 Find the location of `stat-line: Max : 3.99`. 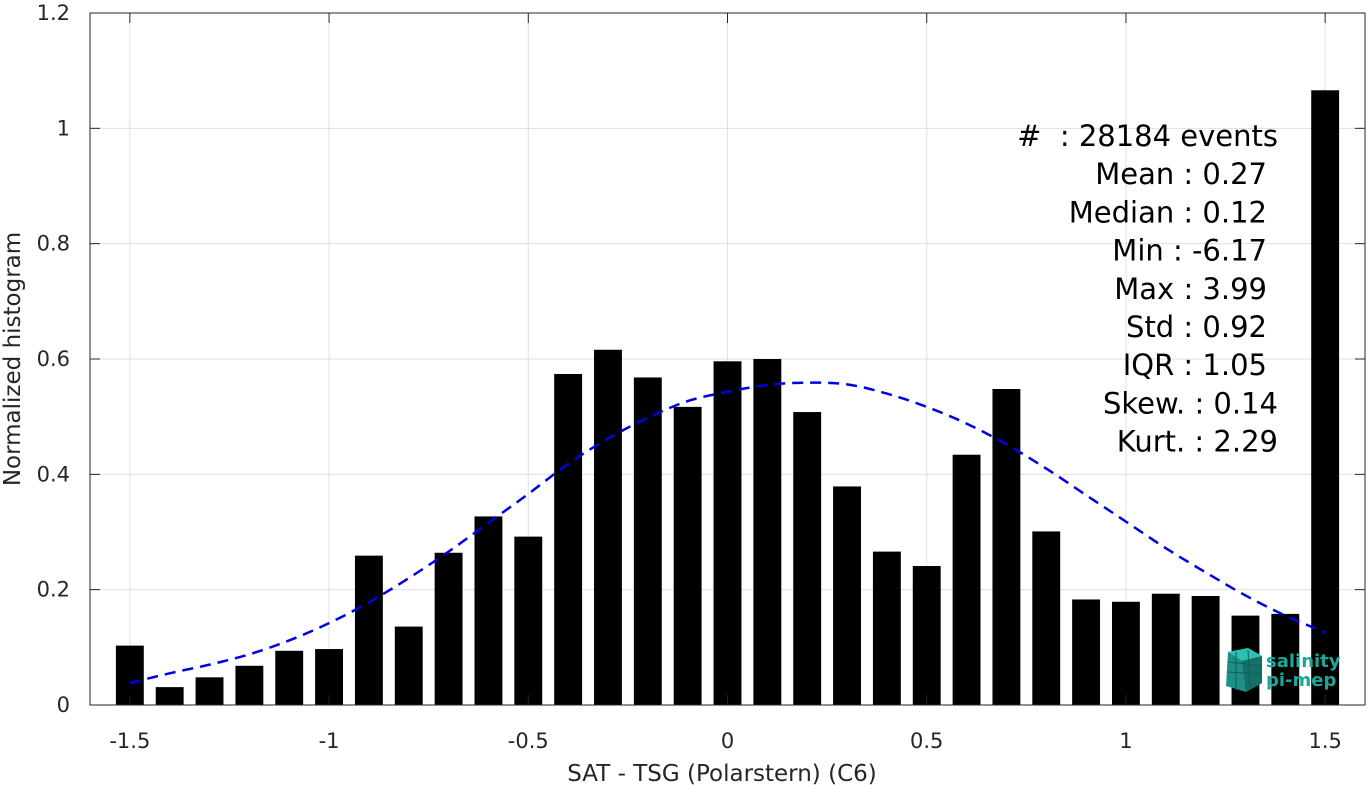

stat-line: Max : 3.99 is located at coordinates (1190, 289).